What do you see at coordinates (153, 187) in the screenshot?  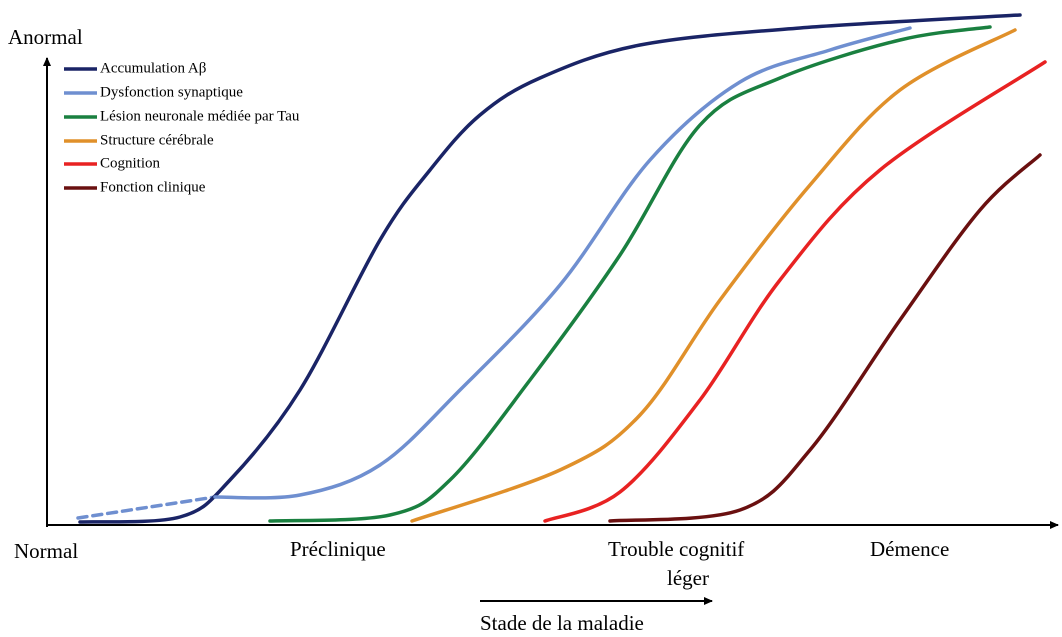 I see `legend-entry: Fonction clinique` at bounding box center [153, 187].